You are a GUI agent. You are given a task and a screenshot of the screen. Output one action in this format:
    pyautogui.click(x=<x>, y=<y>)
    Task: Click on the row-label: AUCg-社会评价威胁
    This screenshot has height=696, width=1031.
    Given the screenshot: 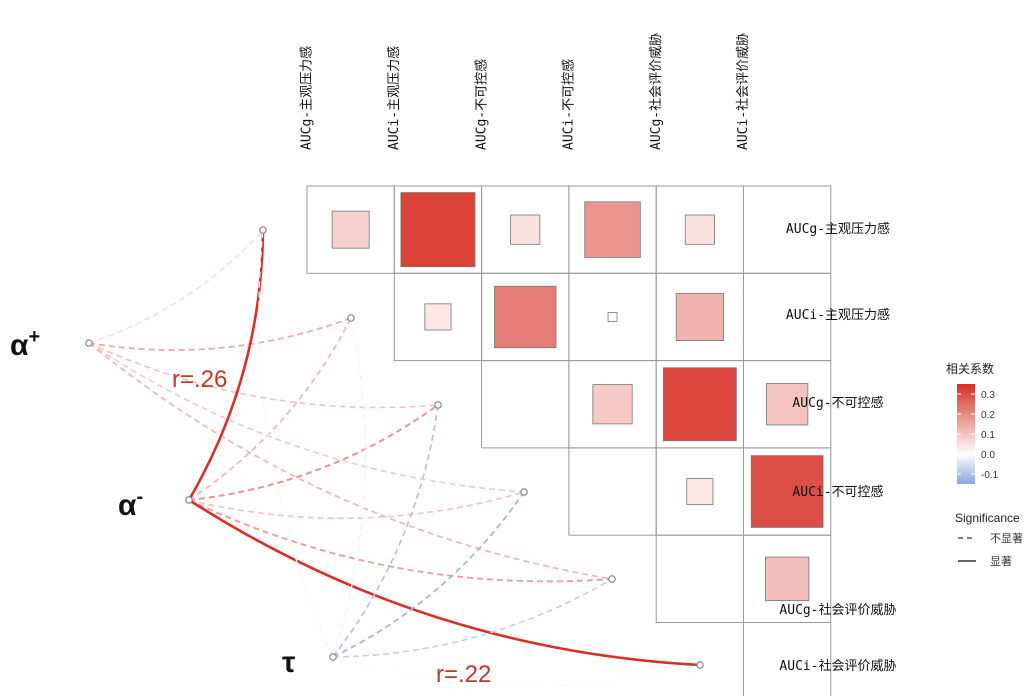 What is the action you would take?
    pyautogui.click(x=837, y=610)
    